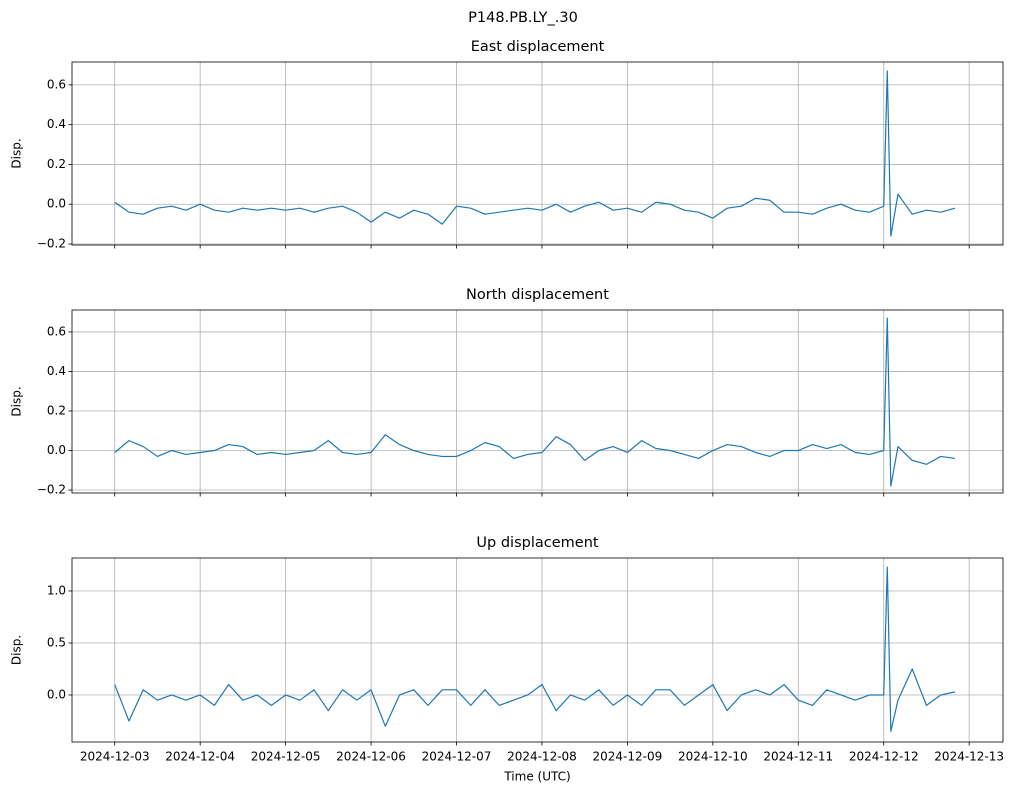 Image resolution: width=1018 pixels, height=795 pixels. Describe the element at coordinates (537, 543) in the screenshot. I see `subplot-title: Up displacement` at that location.